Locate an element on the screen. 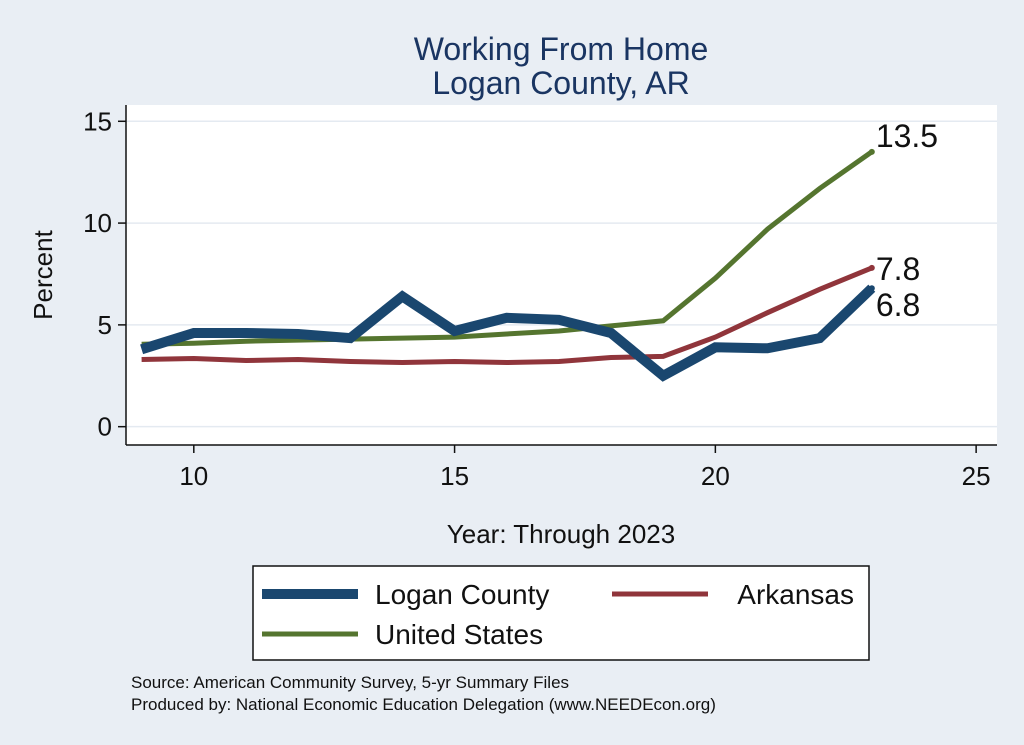 This screenshot has height=745, width=1024. end-label-arkansas: 7.8 is located at coordinates (898, 269).